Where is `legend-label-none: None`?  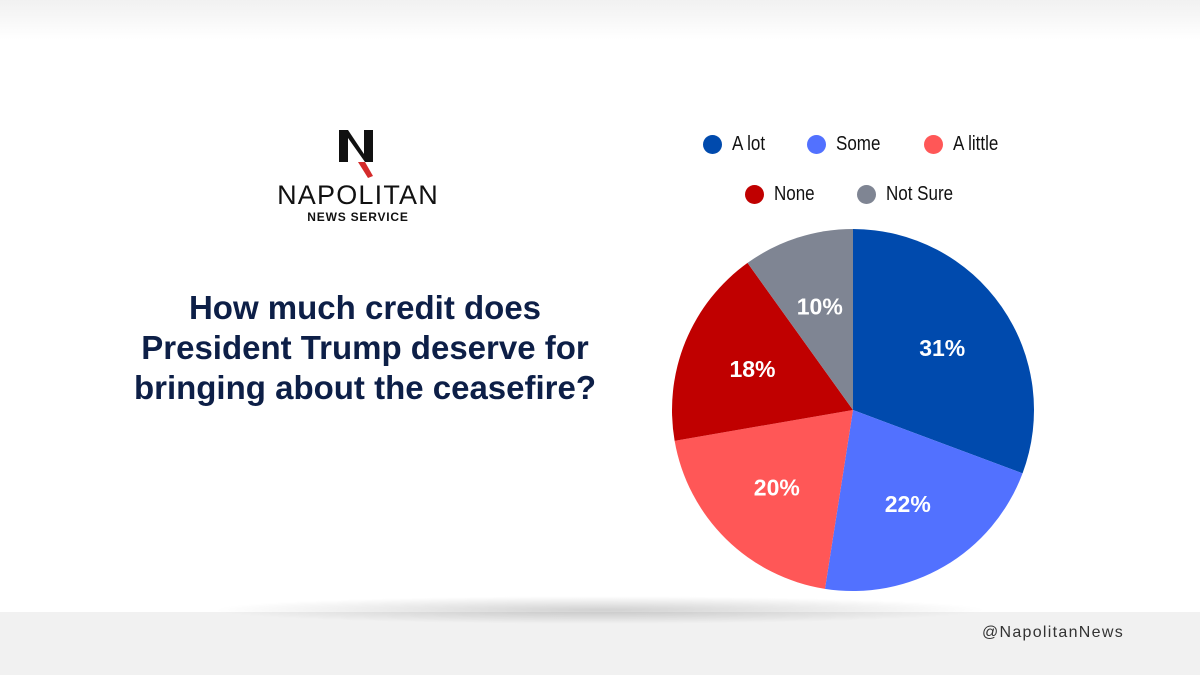 legend-label-none: None is located at coordinates (794, 193).